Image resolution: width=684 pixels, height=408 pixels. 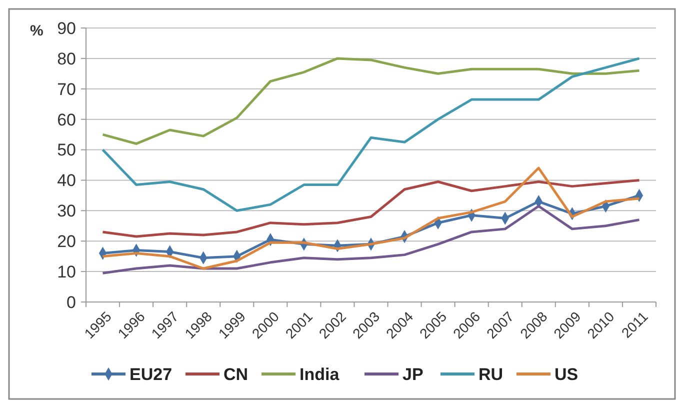 I want to click on legend-label: EU27, so click(x=151, y=374).